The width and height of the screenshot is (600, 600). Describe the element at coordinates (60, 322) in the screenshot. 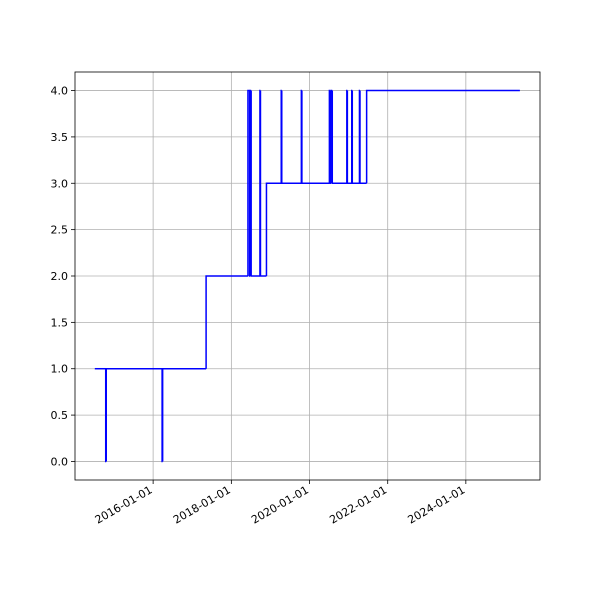

I see `y-tick-label: 1.5` at that location.